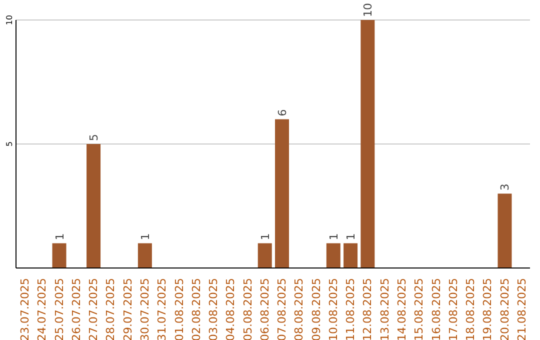 The height and width of the screenshot is (340, 540). Describe the element at coordinates (42, 309) in the screenshot. I see `x-tick-label: 24.07.2025` at that location.